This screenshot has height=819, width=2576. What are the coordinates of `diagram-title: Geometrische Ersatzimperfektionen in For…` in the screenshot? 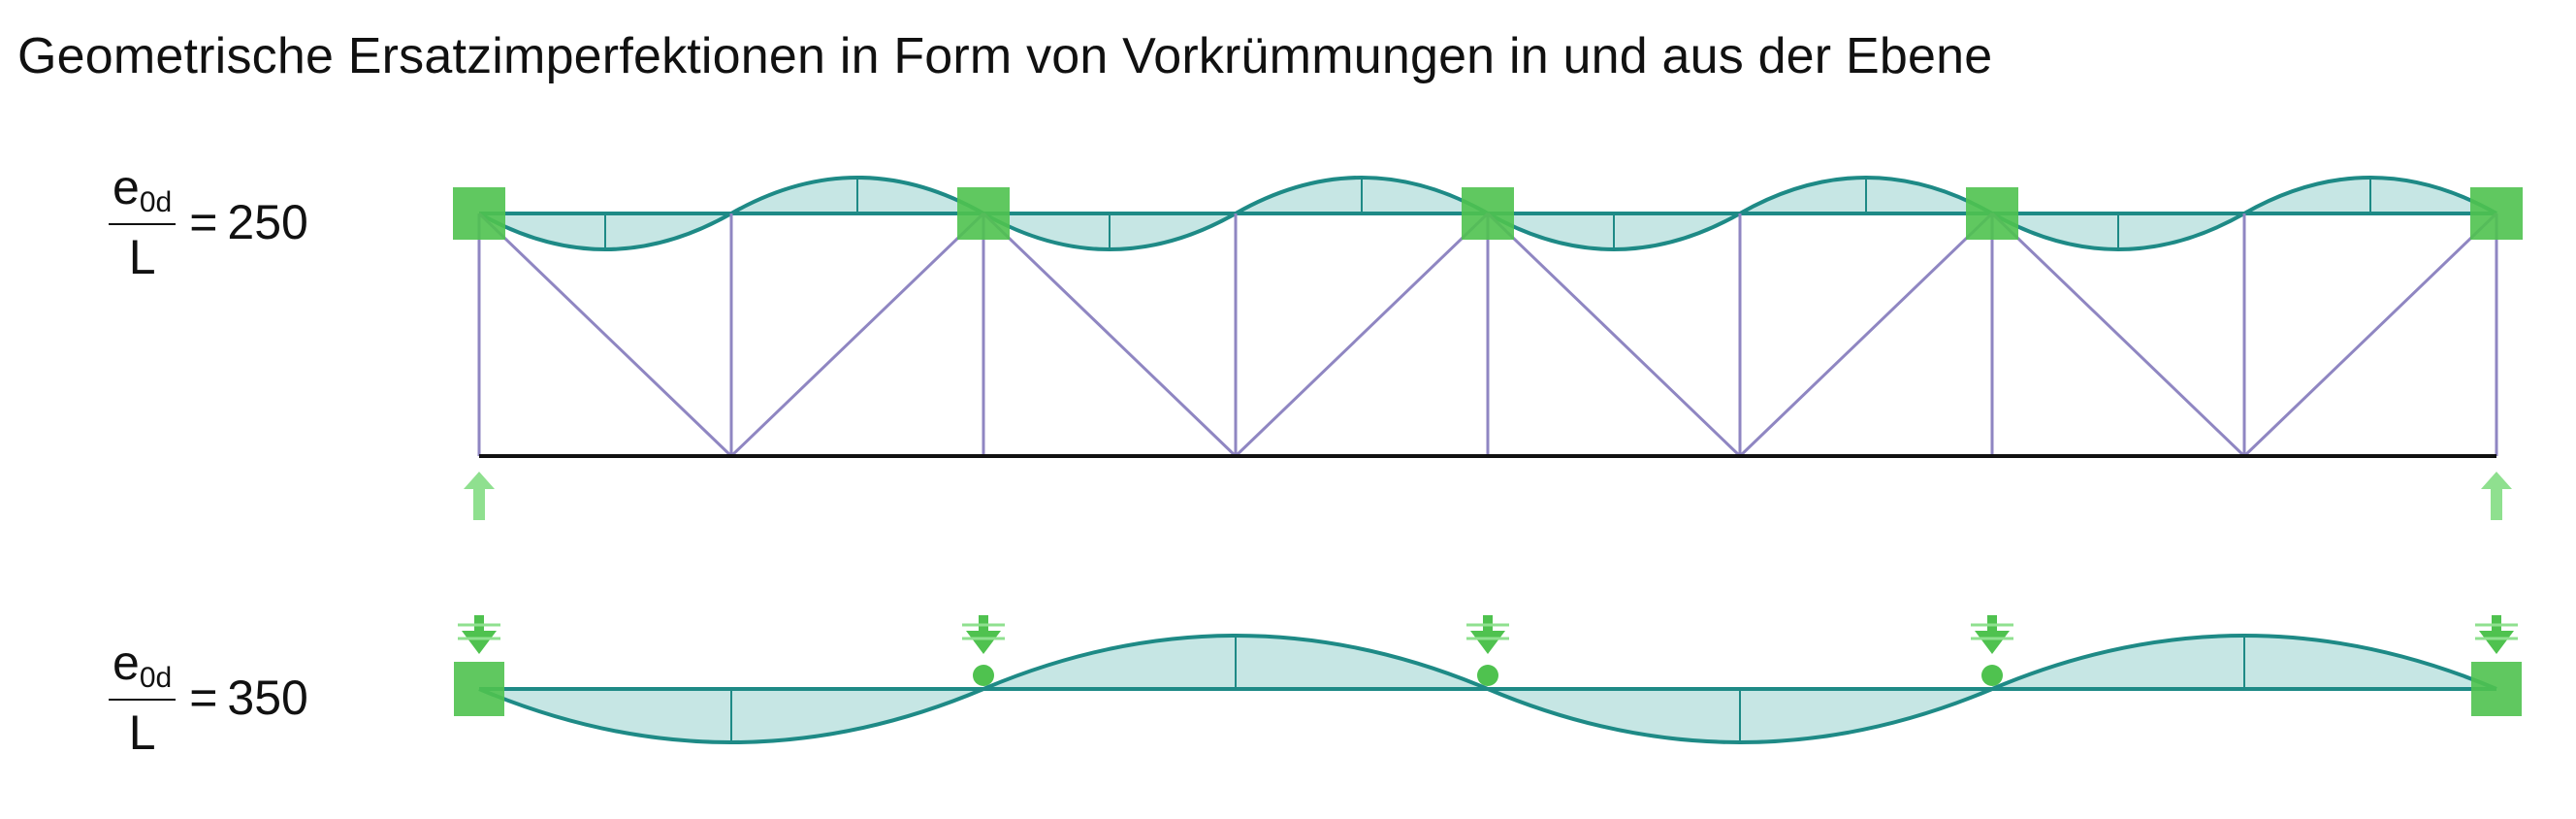 It's located at (1005, 56).